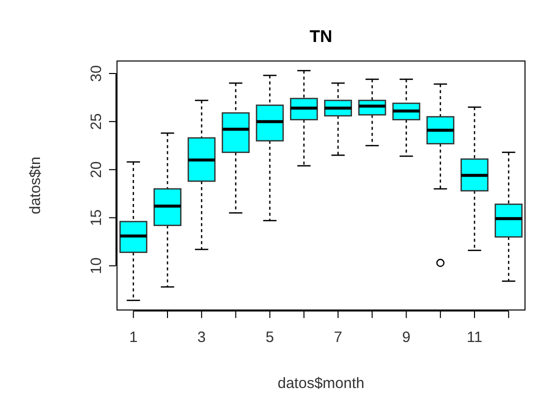 This screenshot has height=401, width=537. Describe the element at coordinates (321, 36) in the screenshot. I see `chart-title: TN` at that location.